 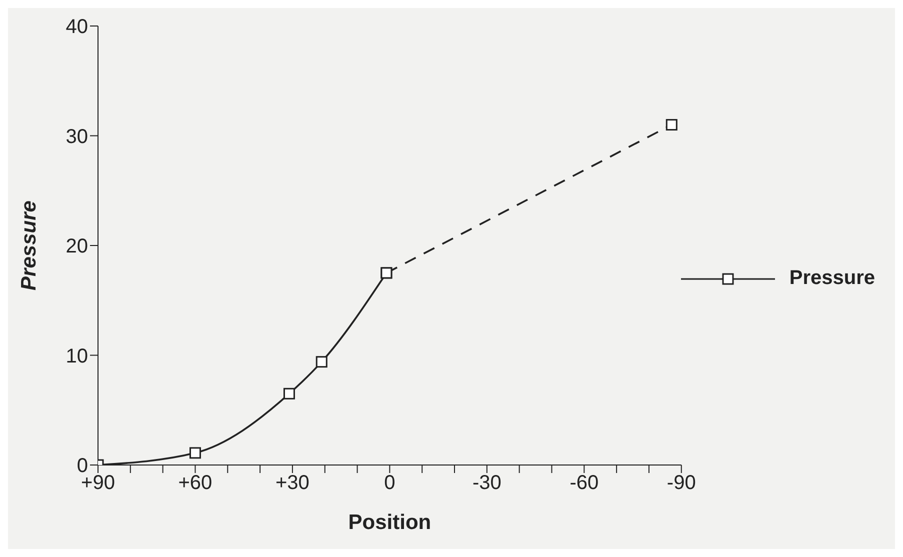 What do you see at coordinates (681, 483) in the screenshot?
I see `x-tick-label: -90` at bounding box center [681, 483].